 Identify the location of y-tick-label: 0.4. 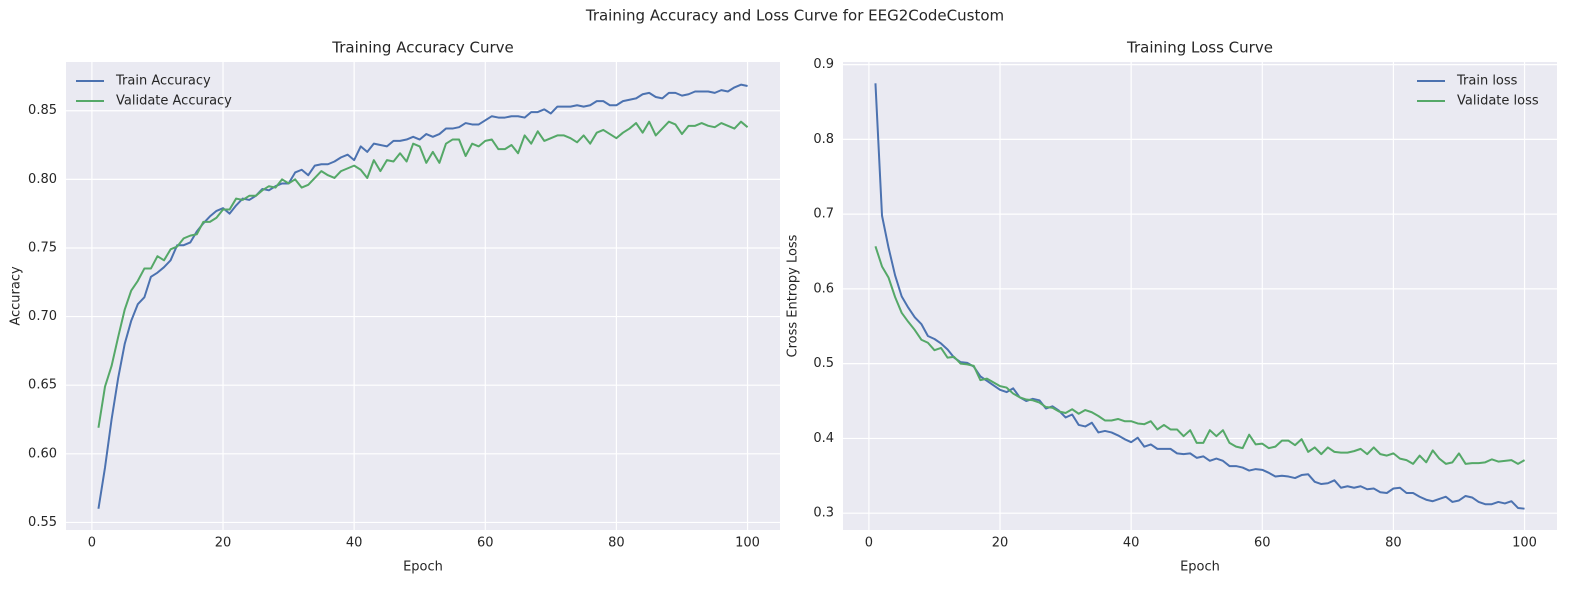
(823, 438).